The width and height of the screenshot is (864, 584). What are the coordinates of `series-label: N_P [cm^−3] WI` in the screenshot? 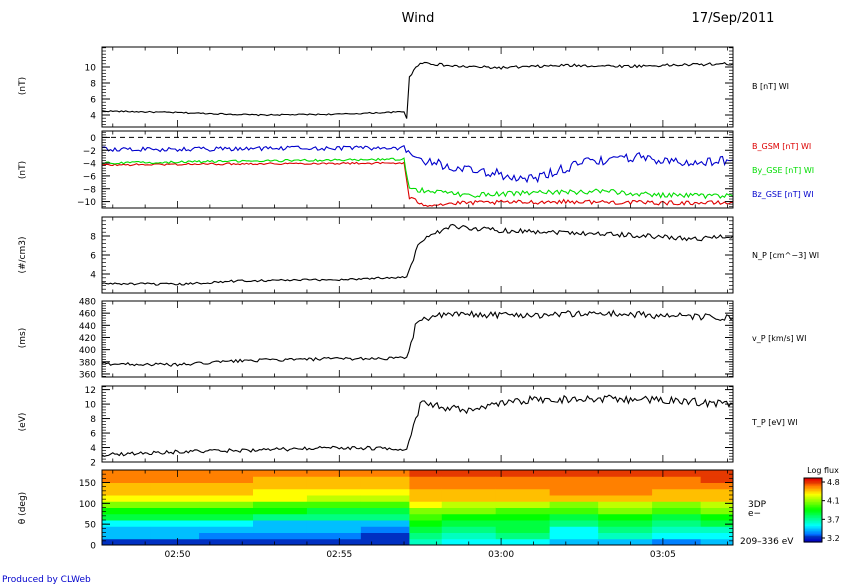 It's located at (785, 255).